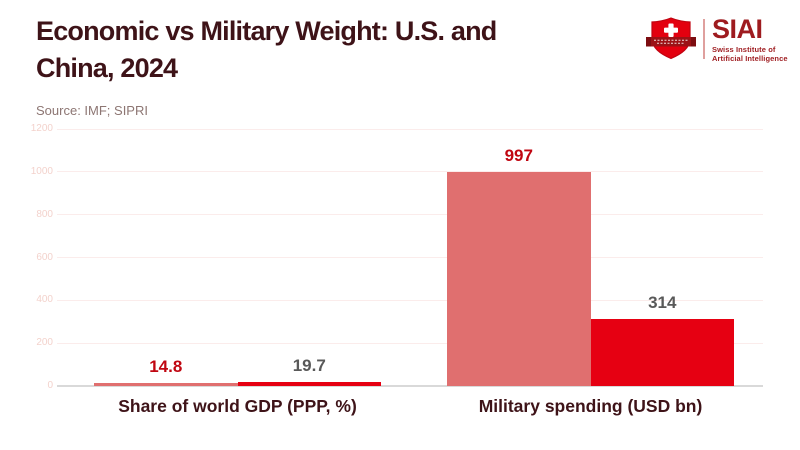 The width and height of the screenshot is (800, 450). I want to click on y-tick-label: 400, so click(44, 300).